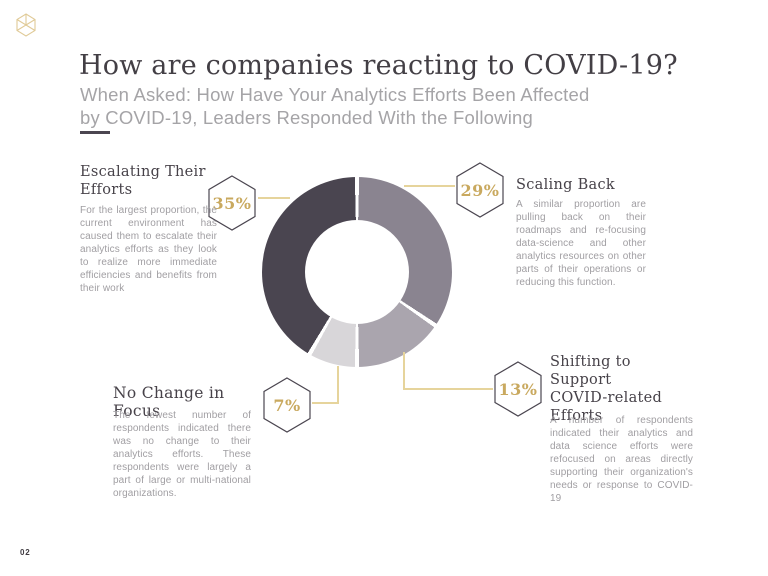 This screenshot has width=768, height=576. I want to click on hexagon-badge-shifting: 13%, so click(518, 389).